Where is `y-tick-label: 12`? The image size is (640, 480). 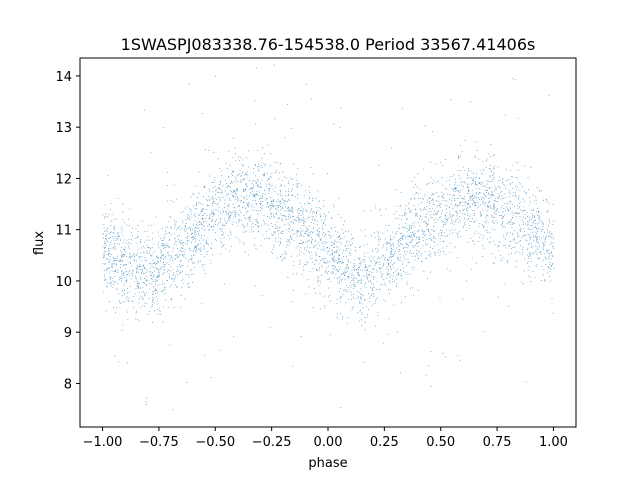
y-tick-label: 12 is located at coordinates (63, 179).